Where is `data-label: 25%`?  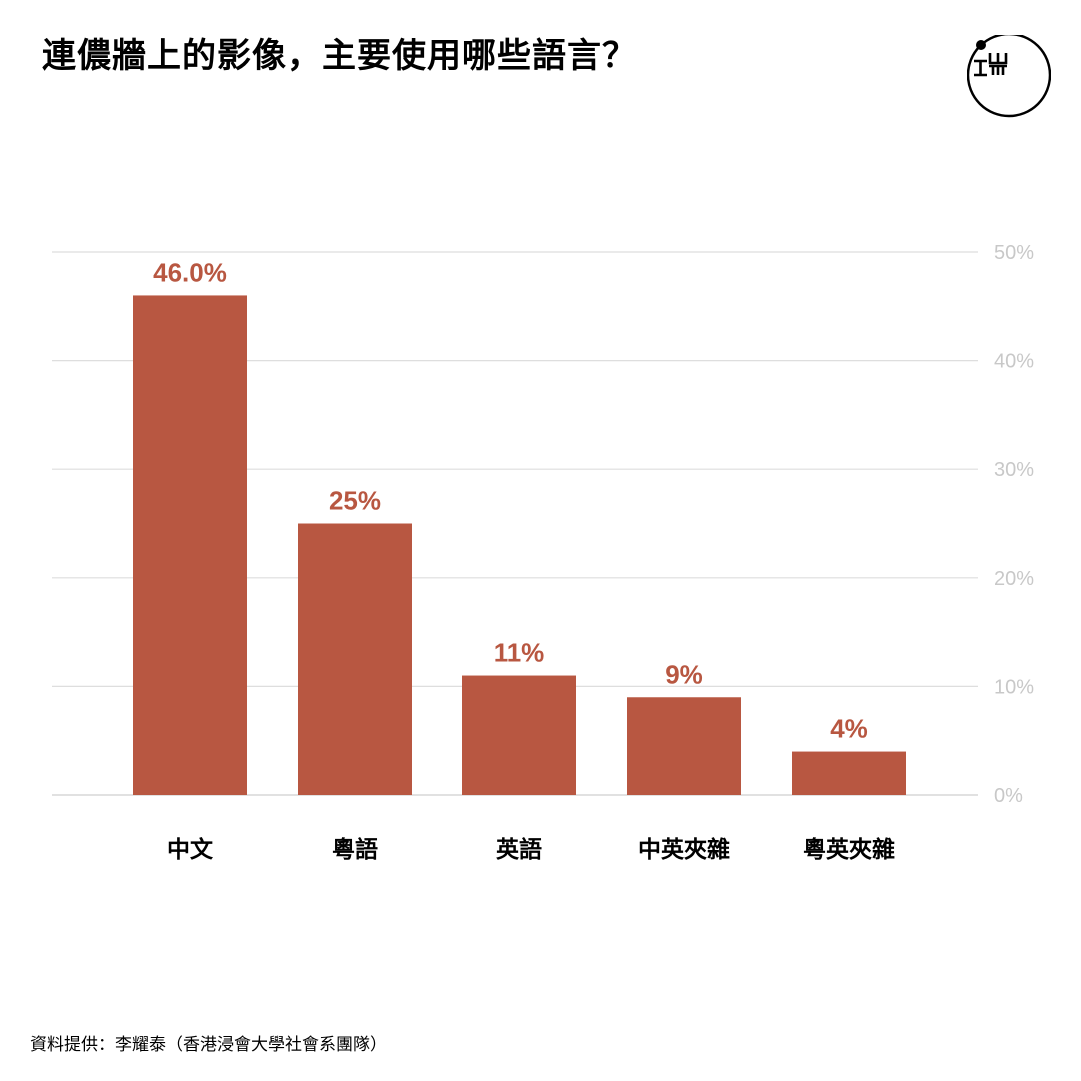 data-label: 25% is located at coordinates (355, 501).